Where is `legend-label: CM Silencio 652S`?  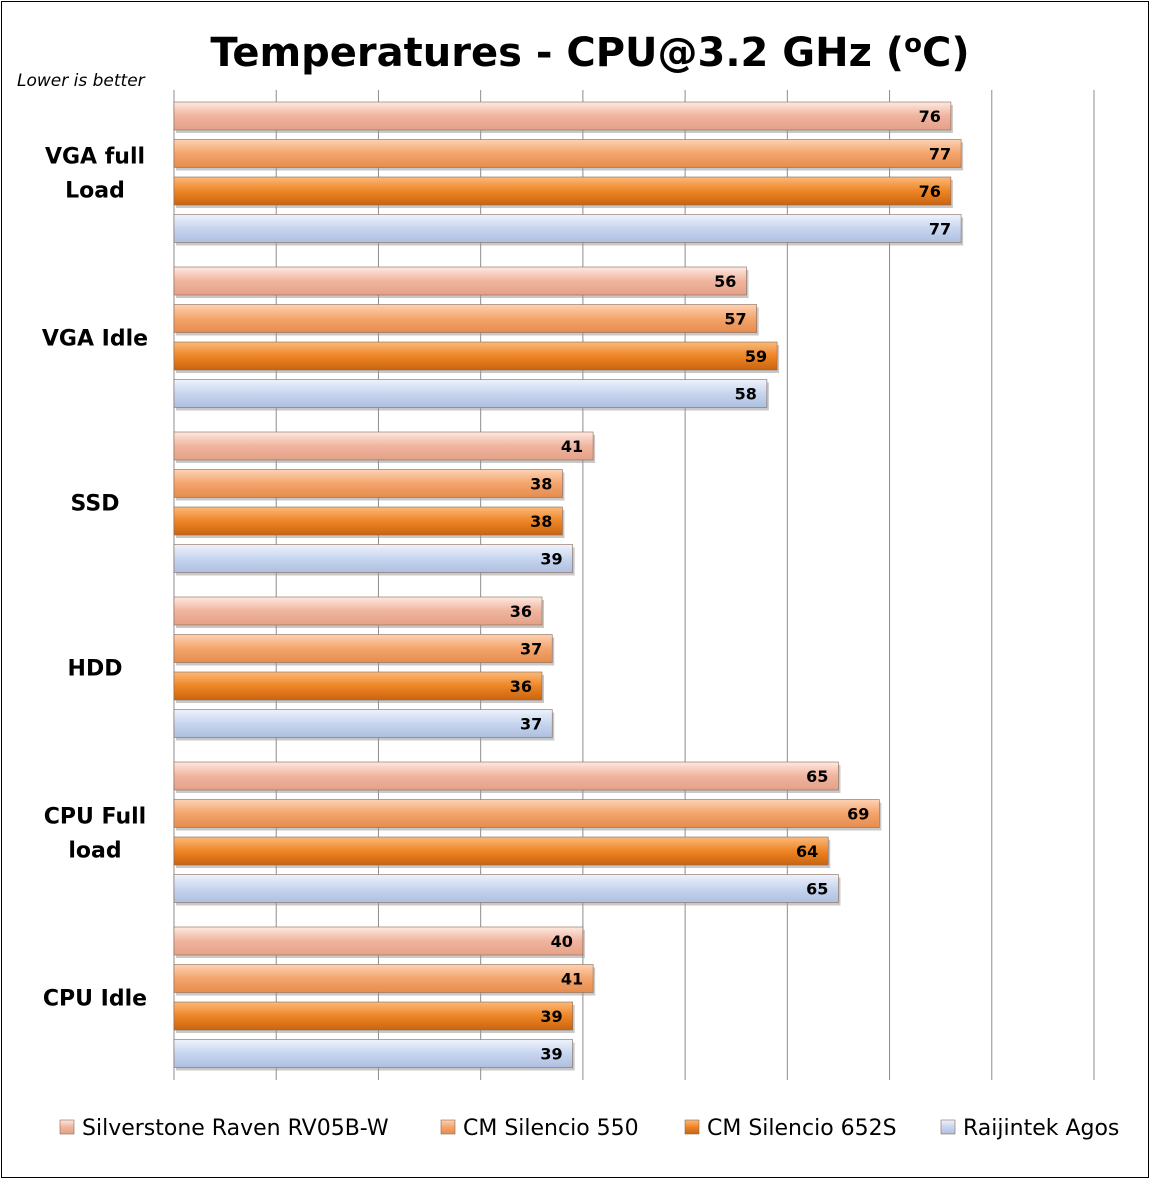 legend-label: CM Silencio 652S is located at coordinates (802, 1128).